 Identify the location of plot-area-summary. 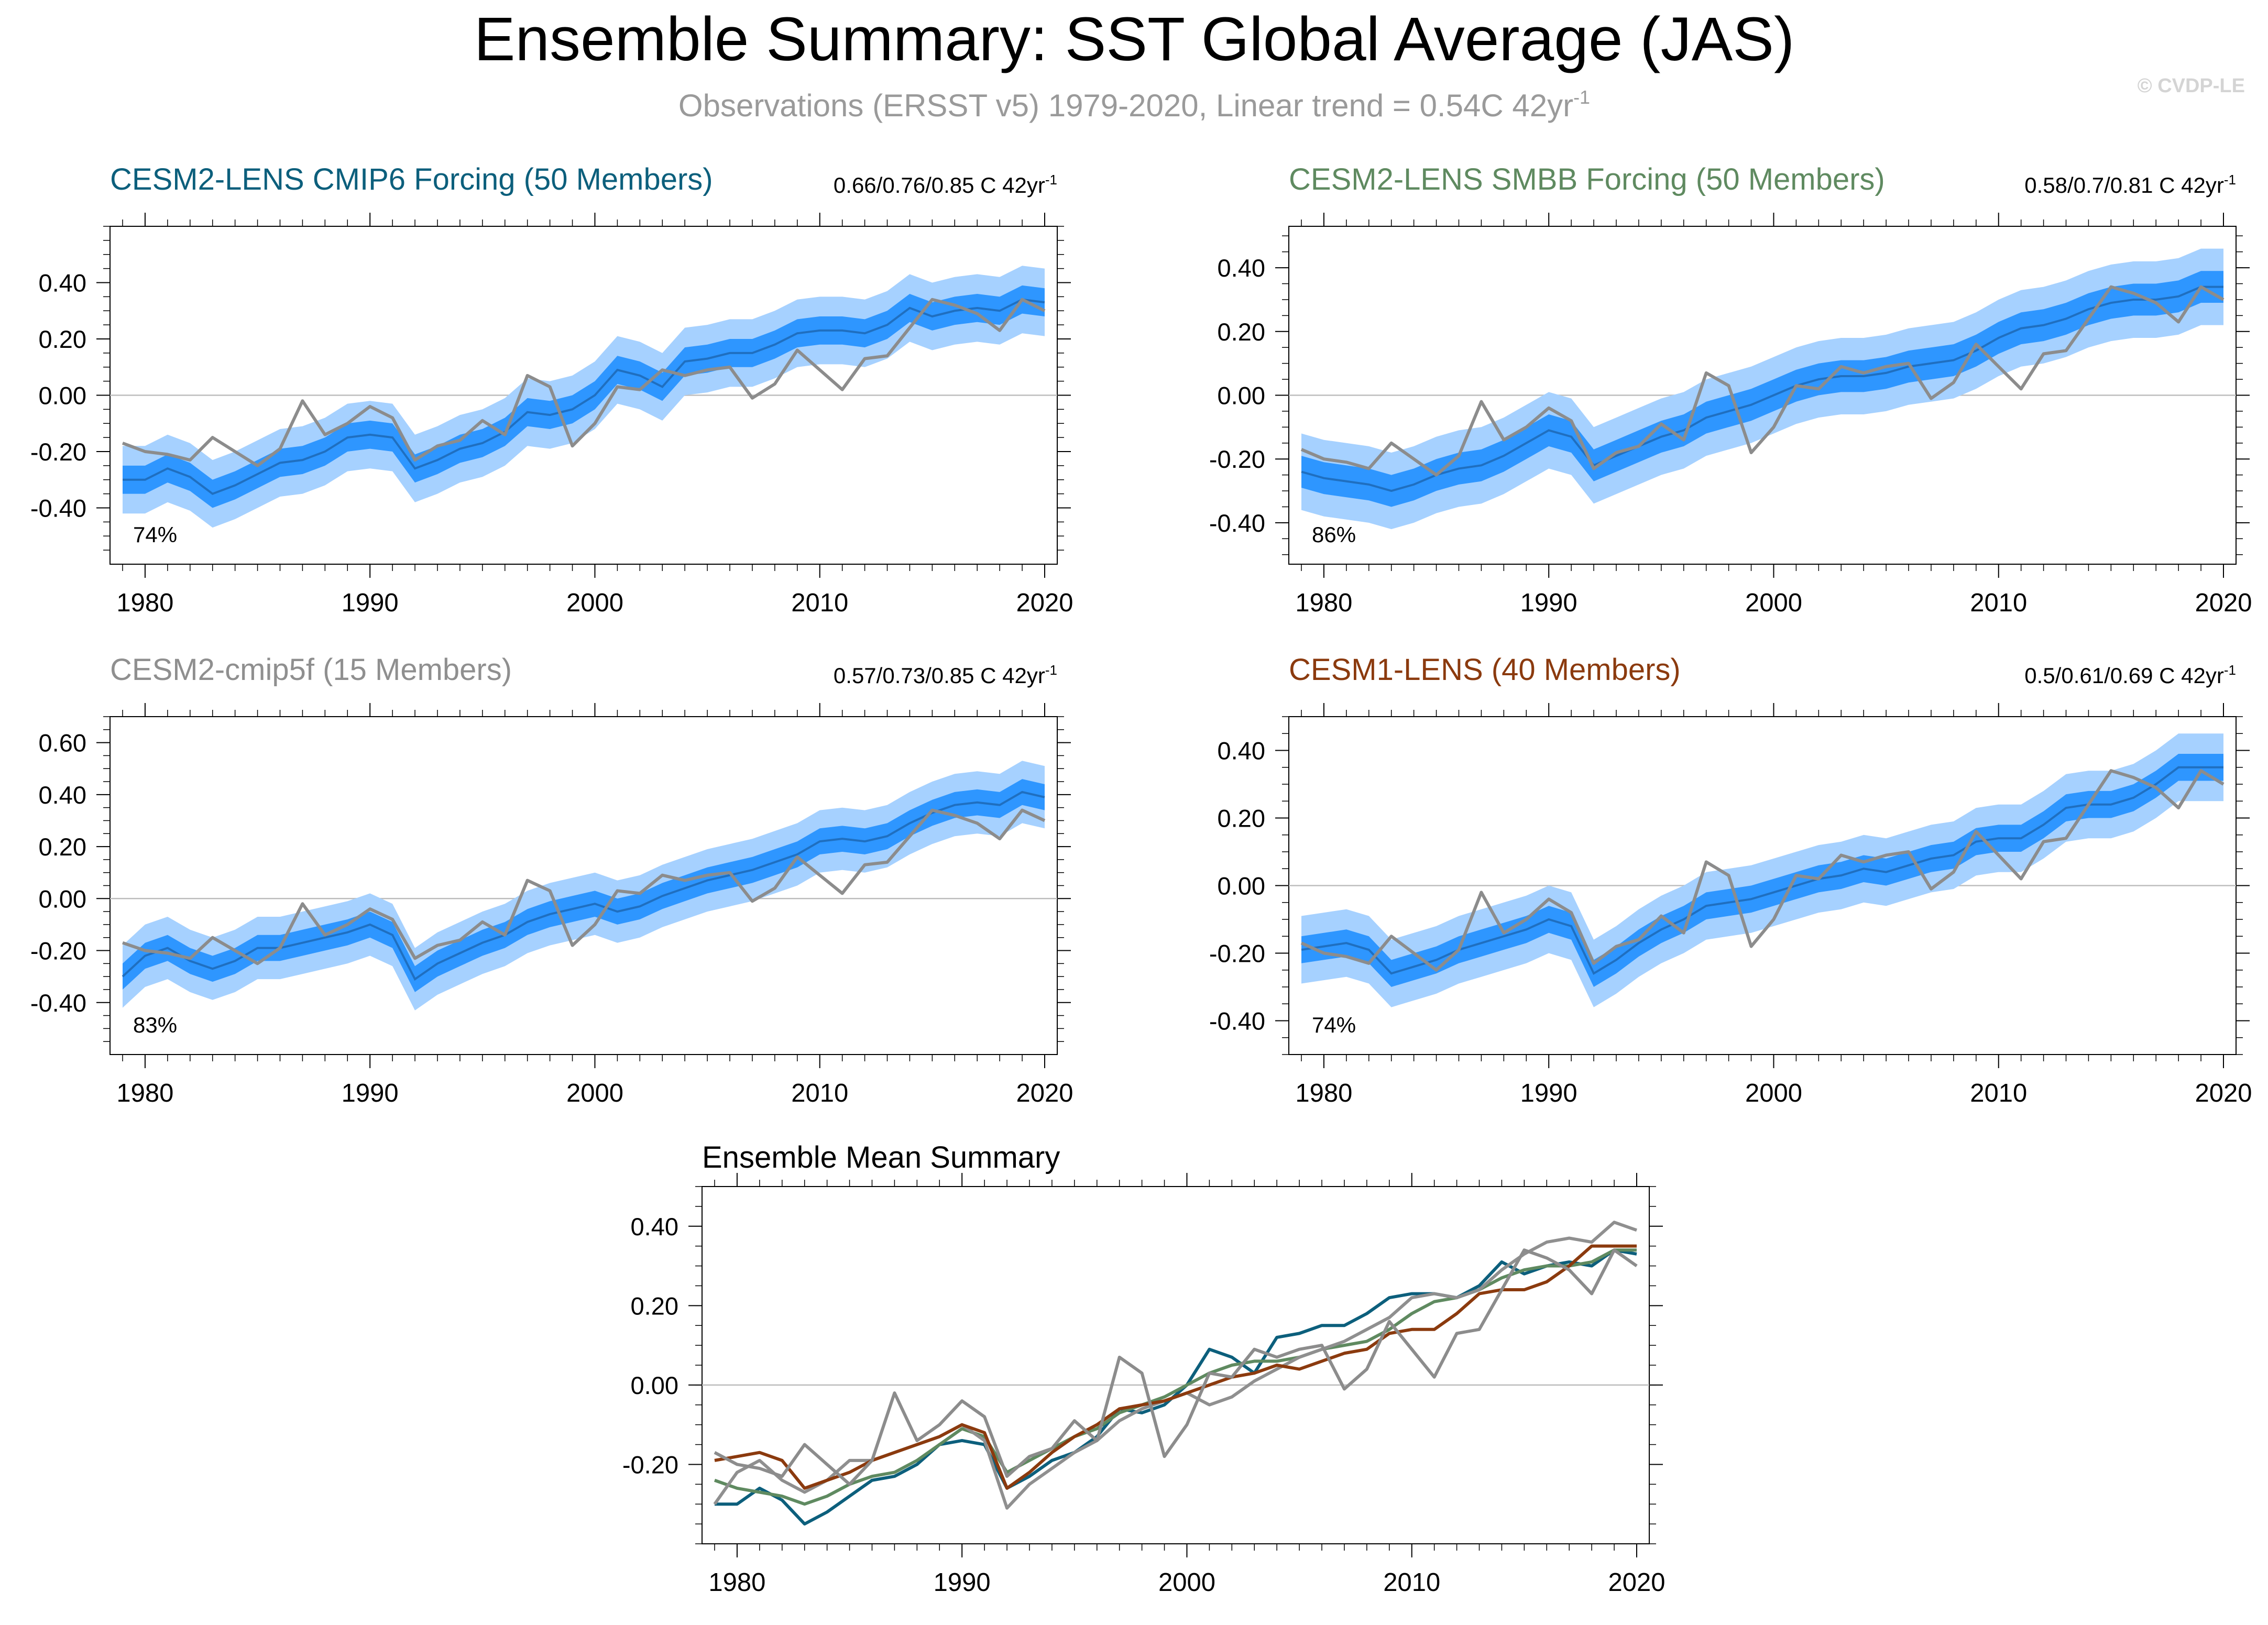
(1176, 1373).